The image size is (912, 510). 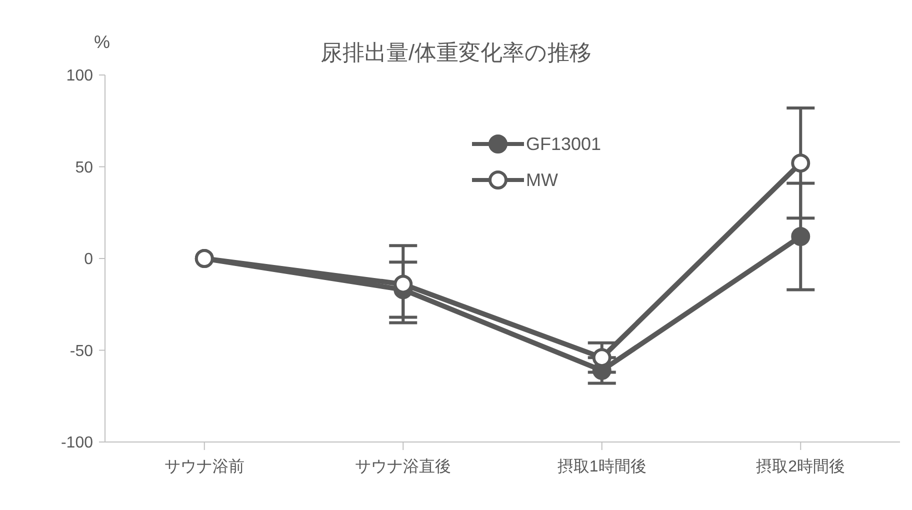 I want to click on x-tick-label: サウナ浴直後, so click(x=403, y=466).